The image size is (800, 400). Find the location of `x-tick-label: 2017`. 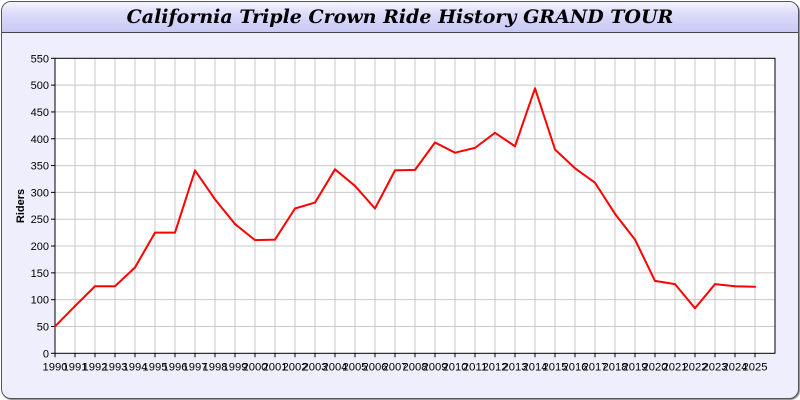

x-tick-label: 2017 is located at coordinates (595, 367).